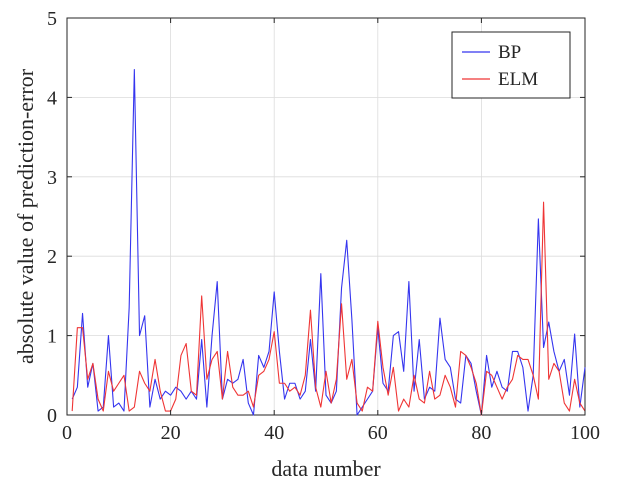 The width and height of the screenshot is (619, 481). I want to click on y-tick-label: 0, so click(52, 416).